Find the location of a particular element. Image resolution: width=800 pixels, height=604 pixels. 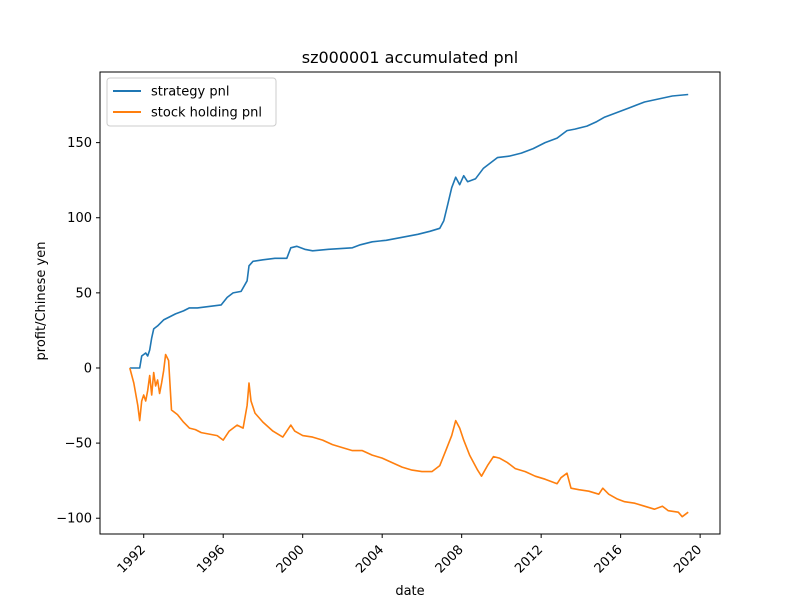

legend-label: strategy pnl is located at coordinates (190, 92).